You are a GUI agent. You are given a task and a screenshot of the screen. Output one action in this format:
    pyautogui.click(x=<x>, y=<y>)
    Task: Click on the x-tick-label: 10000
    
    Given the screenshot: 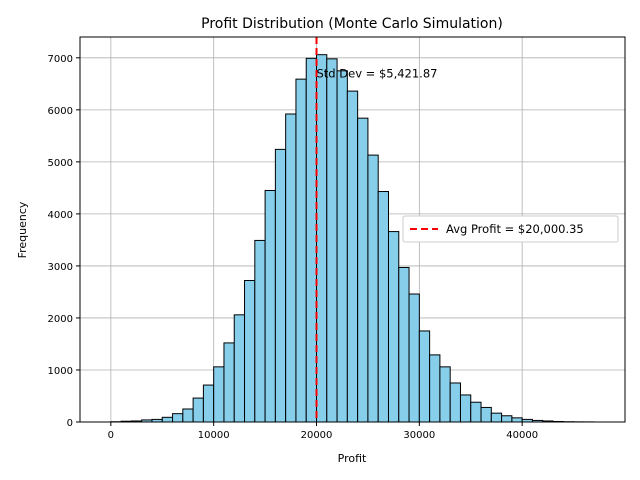 What is the action you would take?
    pyautogui.click(x=214, y=435)
    